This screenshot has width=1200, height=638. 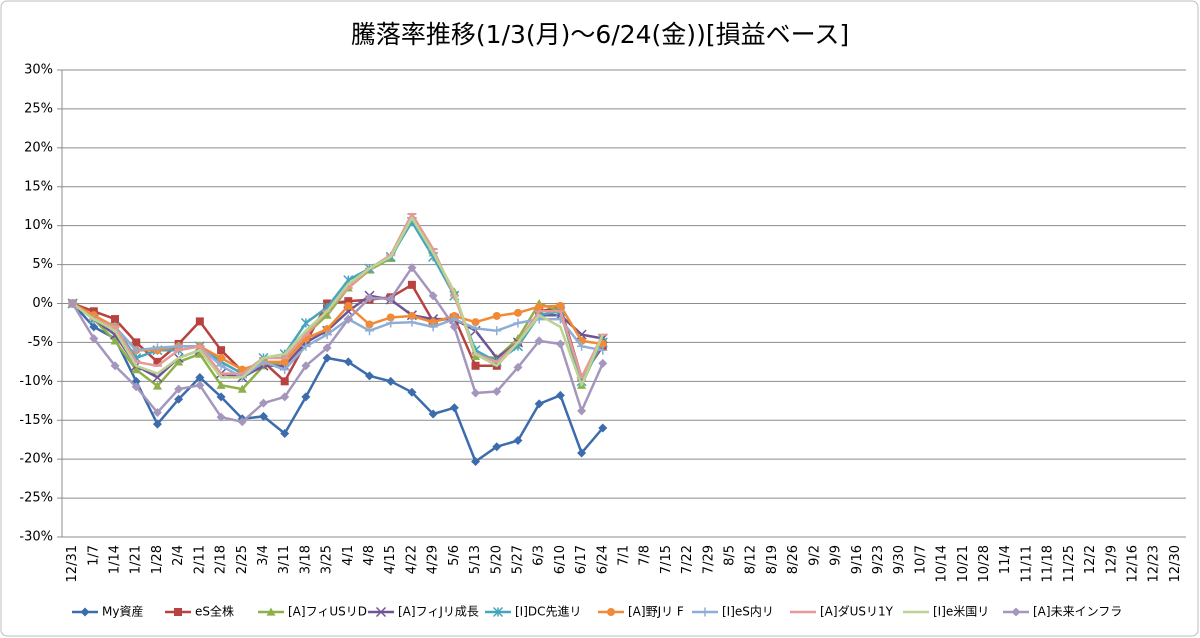 What do you see at coordinates (115, 559) in the screenshot?
I see `x-tick-label: 1/14` at bounding box center [115, 559].